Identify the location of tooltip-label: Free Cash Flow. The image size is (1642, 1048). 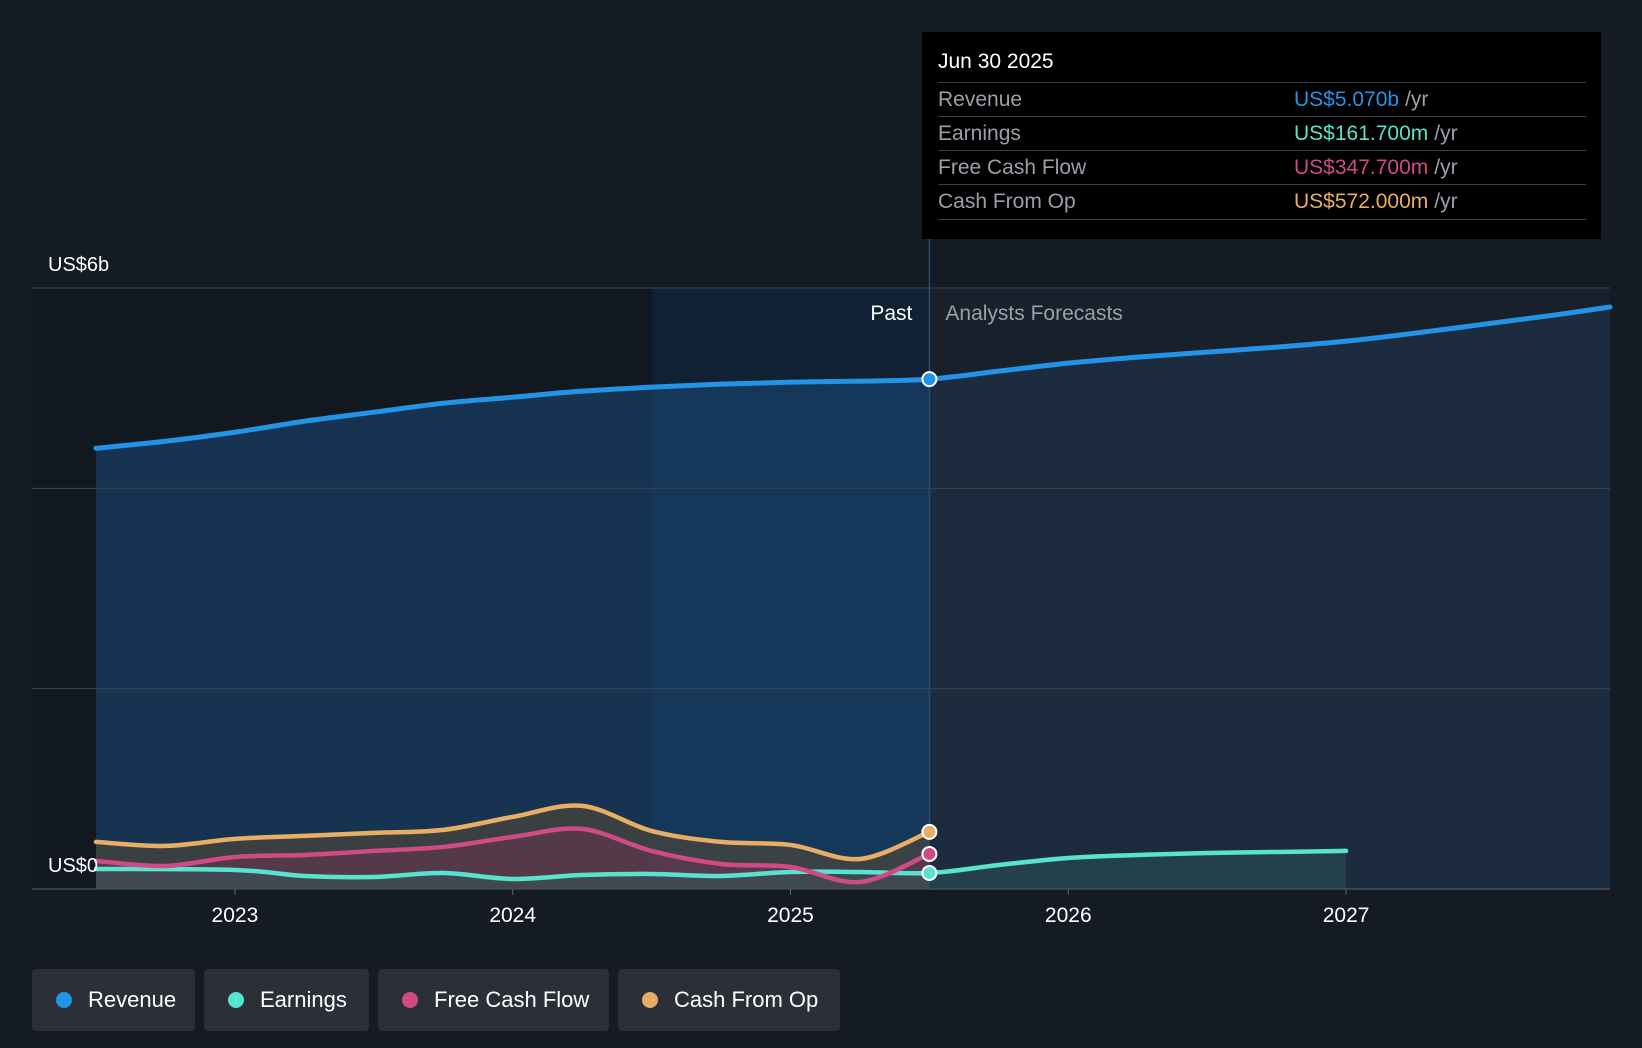
(1012, 167).